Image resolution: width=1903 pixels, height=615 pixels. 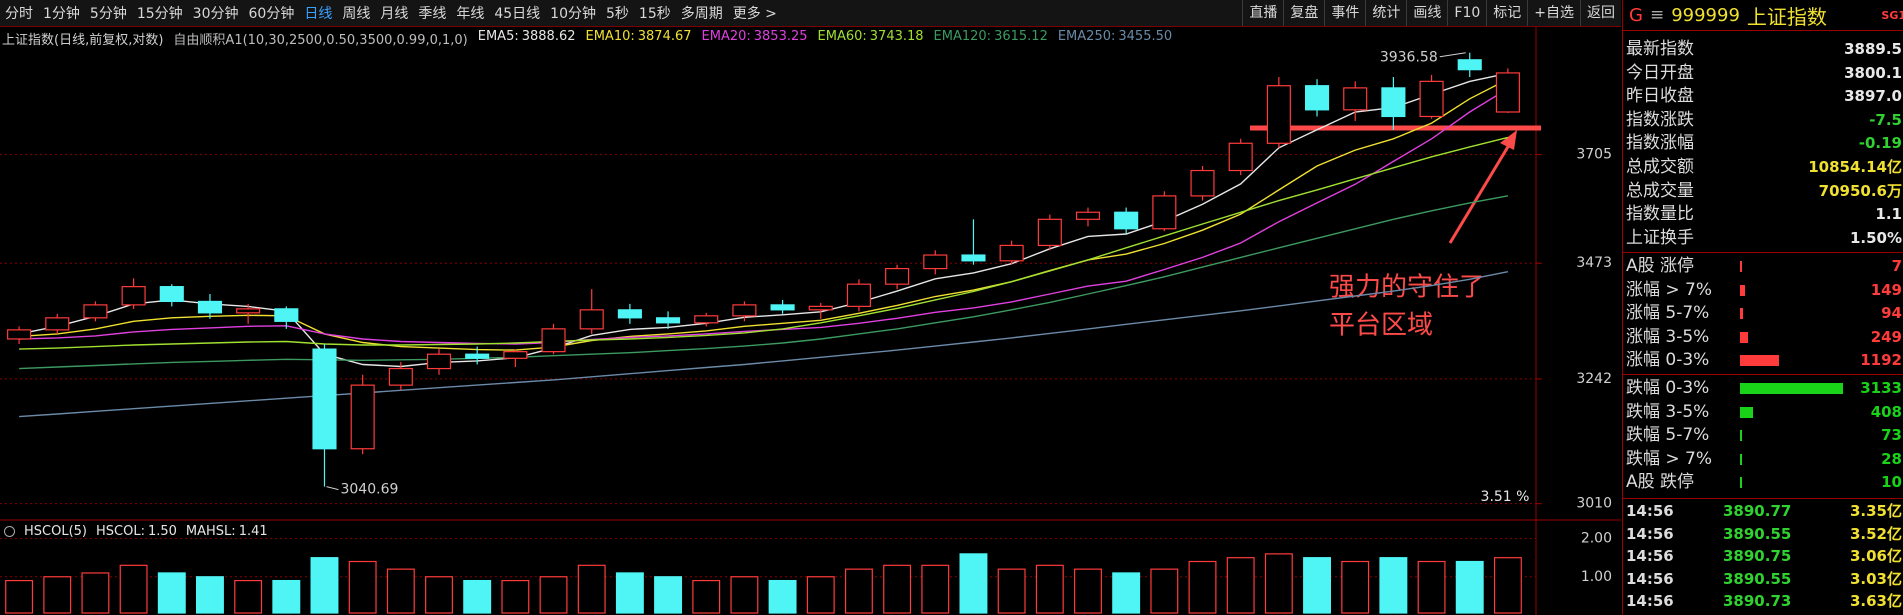 I want to click on period-button: 日线, so click(x=318, y=14).